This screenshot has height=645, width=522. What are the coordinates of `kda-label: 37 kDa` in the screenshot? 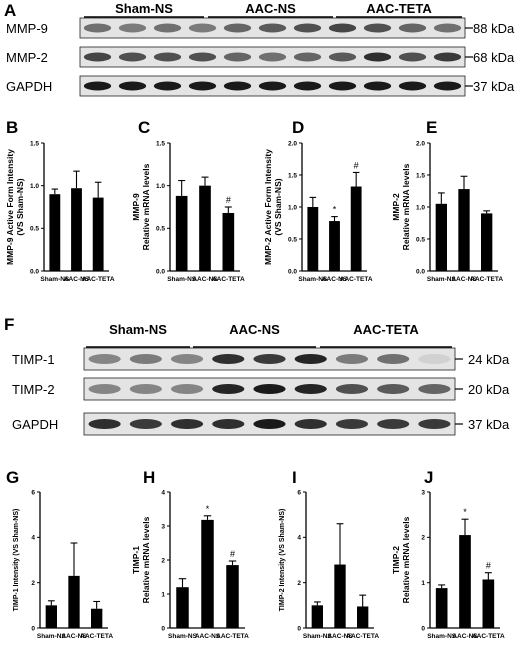 It's located at (489, 424).